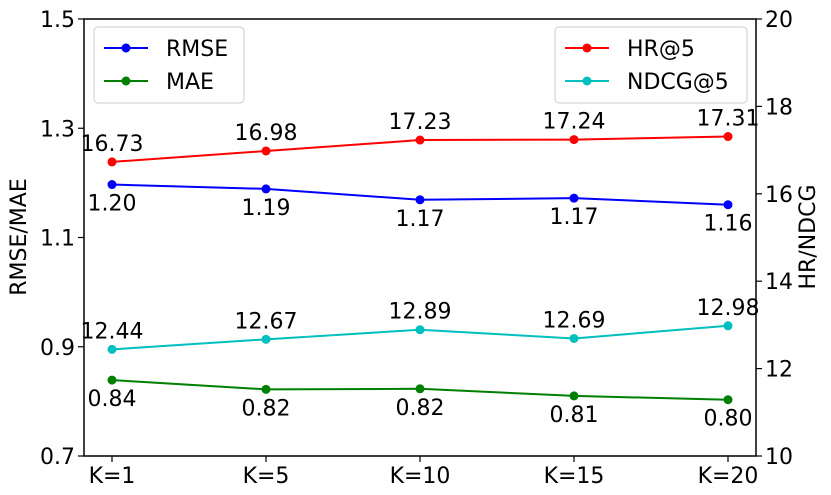 The image size is (831, 495). What do you see at coordinates (266, 476) in the screenshot?
I see `x-tick-label: K=5` at bounding box center [266, 476].